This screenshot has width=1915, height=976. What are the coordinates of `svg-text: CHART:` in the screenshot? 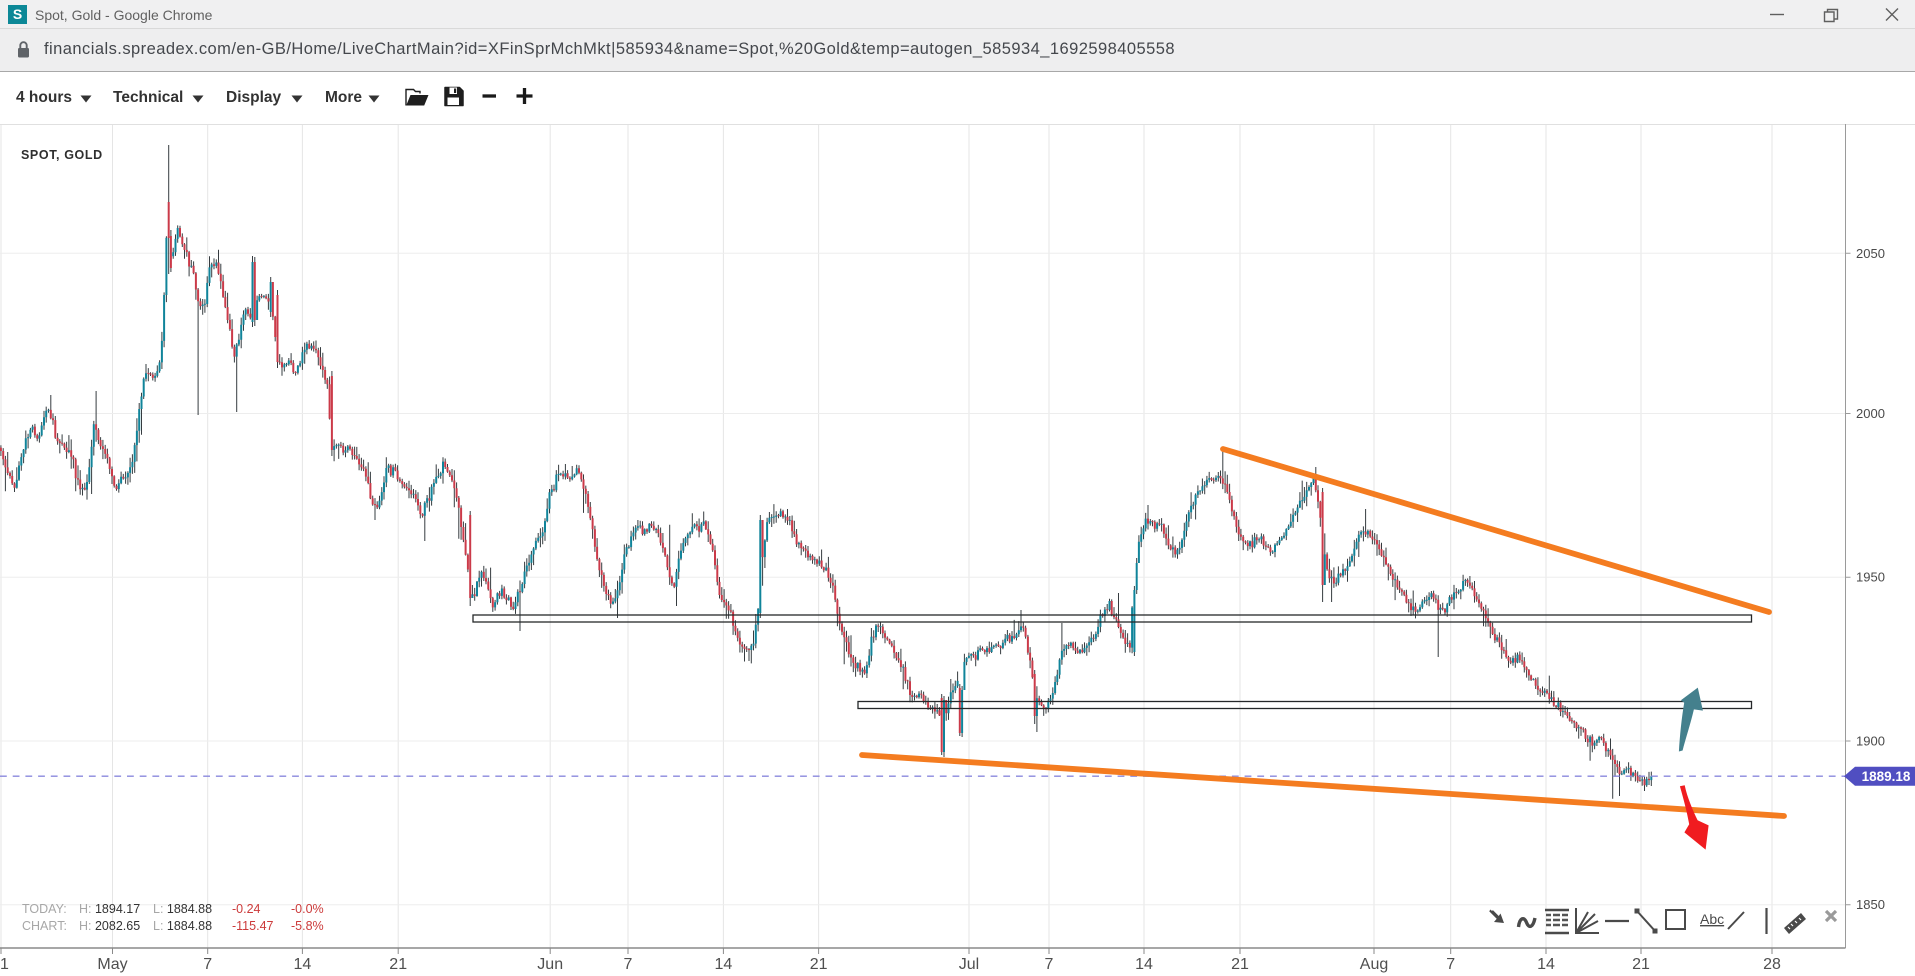 It's located at (44, 926).